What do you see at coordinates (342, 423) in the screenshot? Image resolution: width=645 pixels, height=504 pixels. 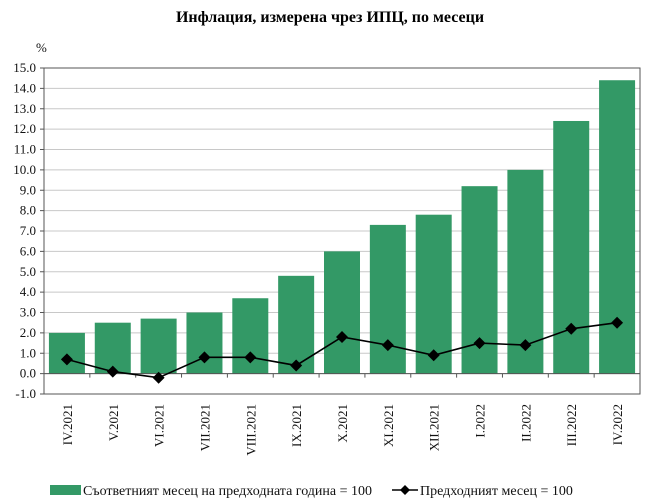 I see `x-tick-label: X.2021` at bounding box center [342, 423].